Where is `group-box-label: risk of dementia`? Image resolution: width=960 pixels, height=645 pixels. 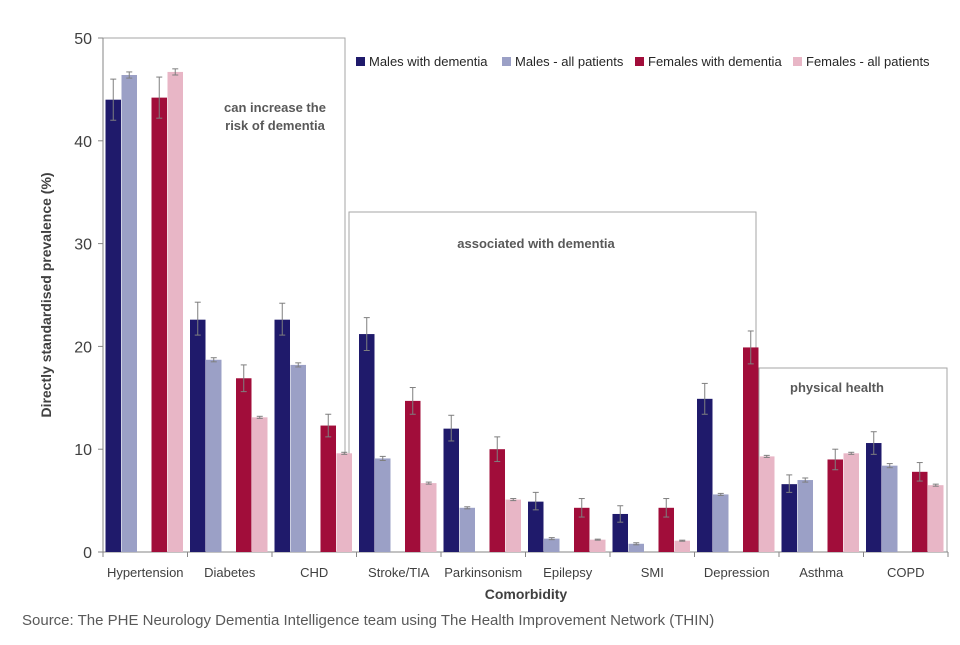 group-box-label: risk of dementia is located at coordinates (275, 125).